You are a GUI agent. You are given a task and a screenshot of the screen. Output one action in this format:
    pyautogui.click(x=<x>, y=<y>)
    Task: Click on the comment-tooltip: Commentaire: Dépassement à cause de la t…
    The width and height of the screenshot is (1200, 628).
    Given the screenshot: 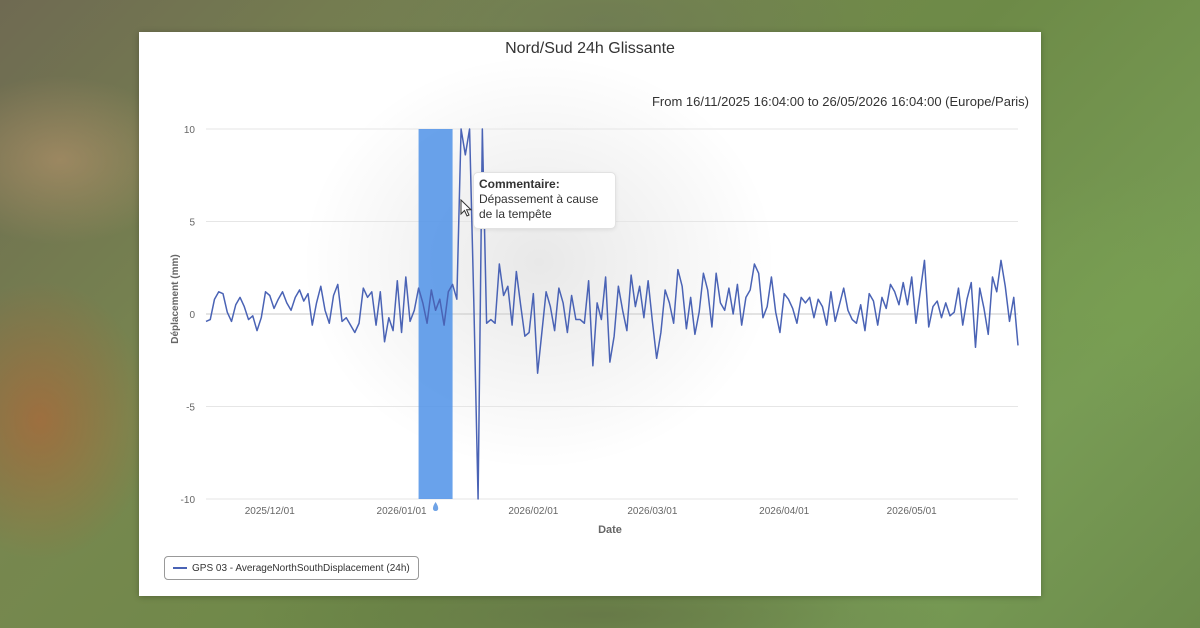 What is the action you would take?
    pyautogui.click(x=544, y=200)
    